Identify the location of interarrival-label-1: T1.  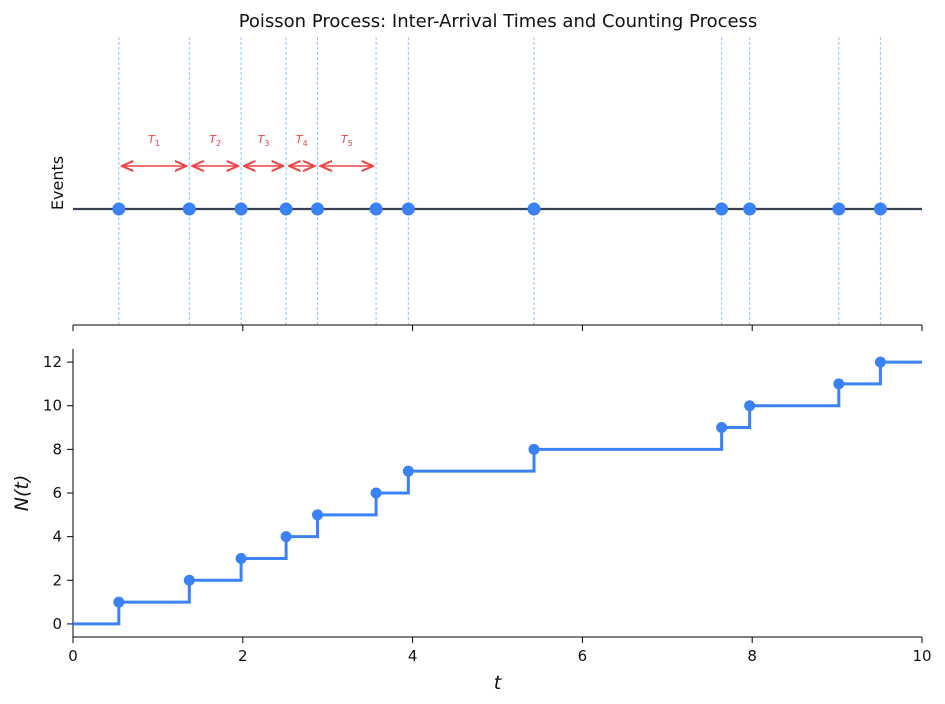
(154, 140).